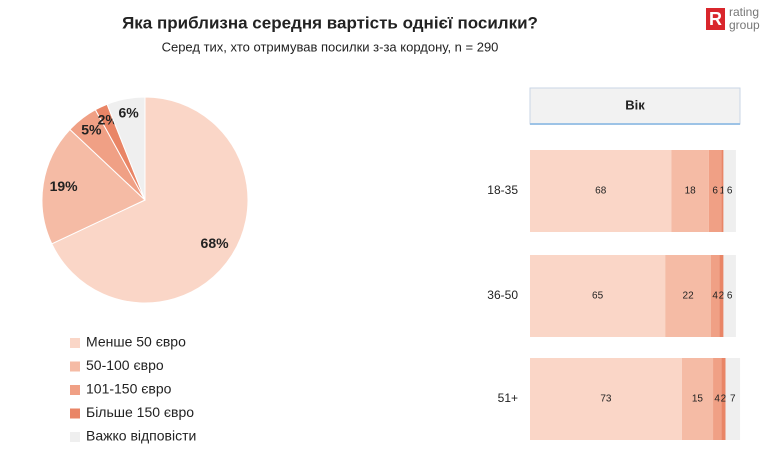 This screenshot has height=455, width=780. What do you see at coordinates (64, 186) in the screenshot?
I see `data-label: 19%` at bounding box center [64, 186].